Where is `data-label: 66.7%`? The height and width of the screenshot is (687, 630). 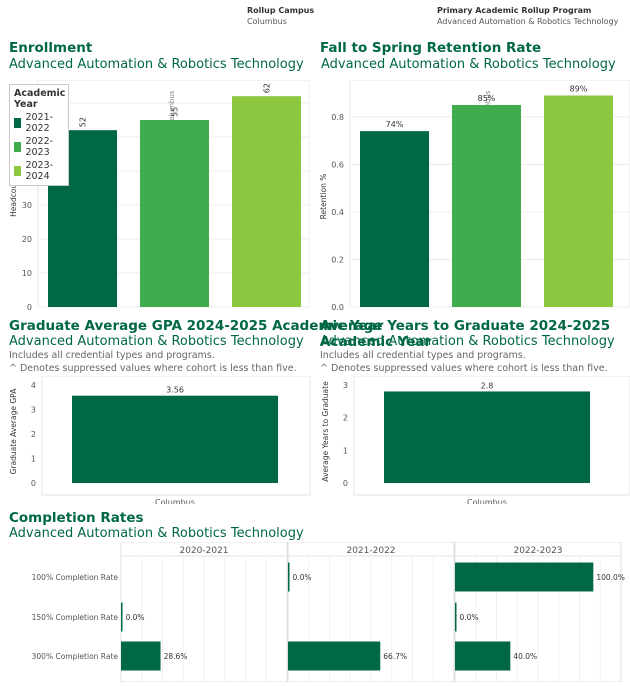 data-label: 66.7% is located at coordinates (395, 656).